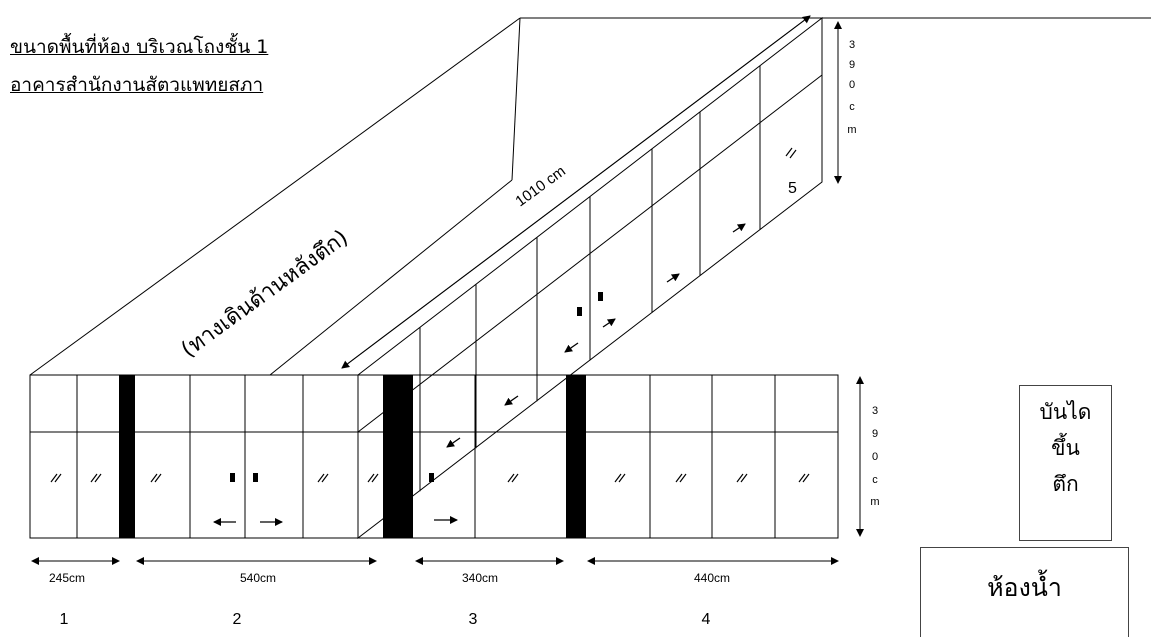 The height and width of the screenshot is (637, 1151). I want to click on front-wall-hatch-marks, so click(430, 478).